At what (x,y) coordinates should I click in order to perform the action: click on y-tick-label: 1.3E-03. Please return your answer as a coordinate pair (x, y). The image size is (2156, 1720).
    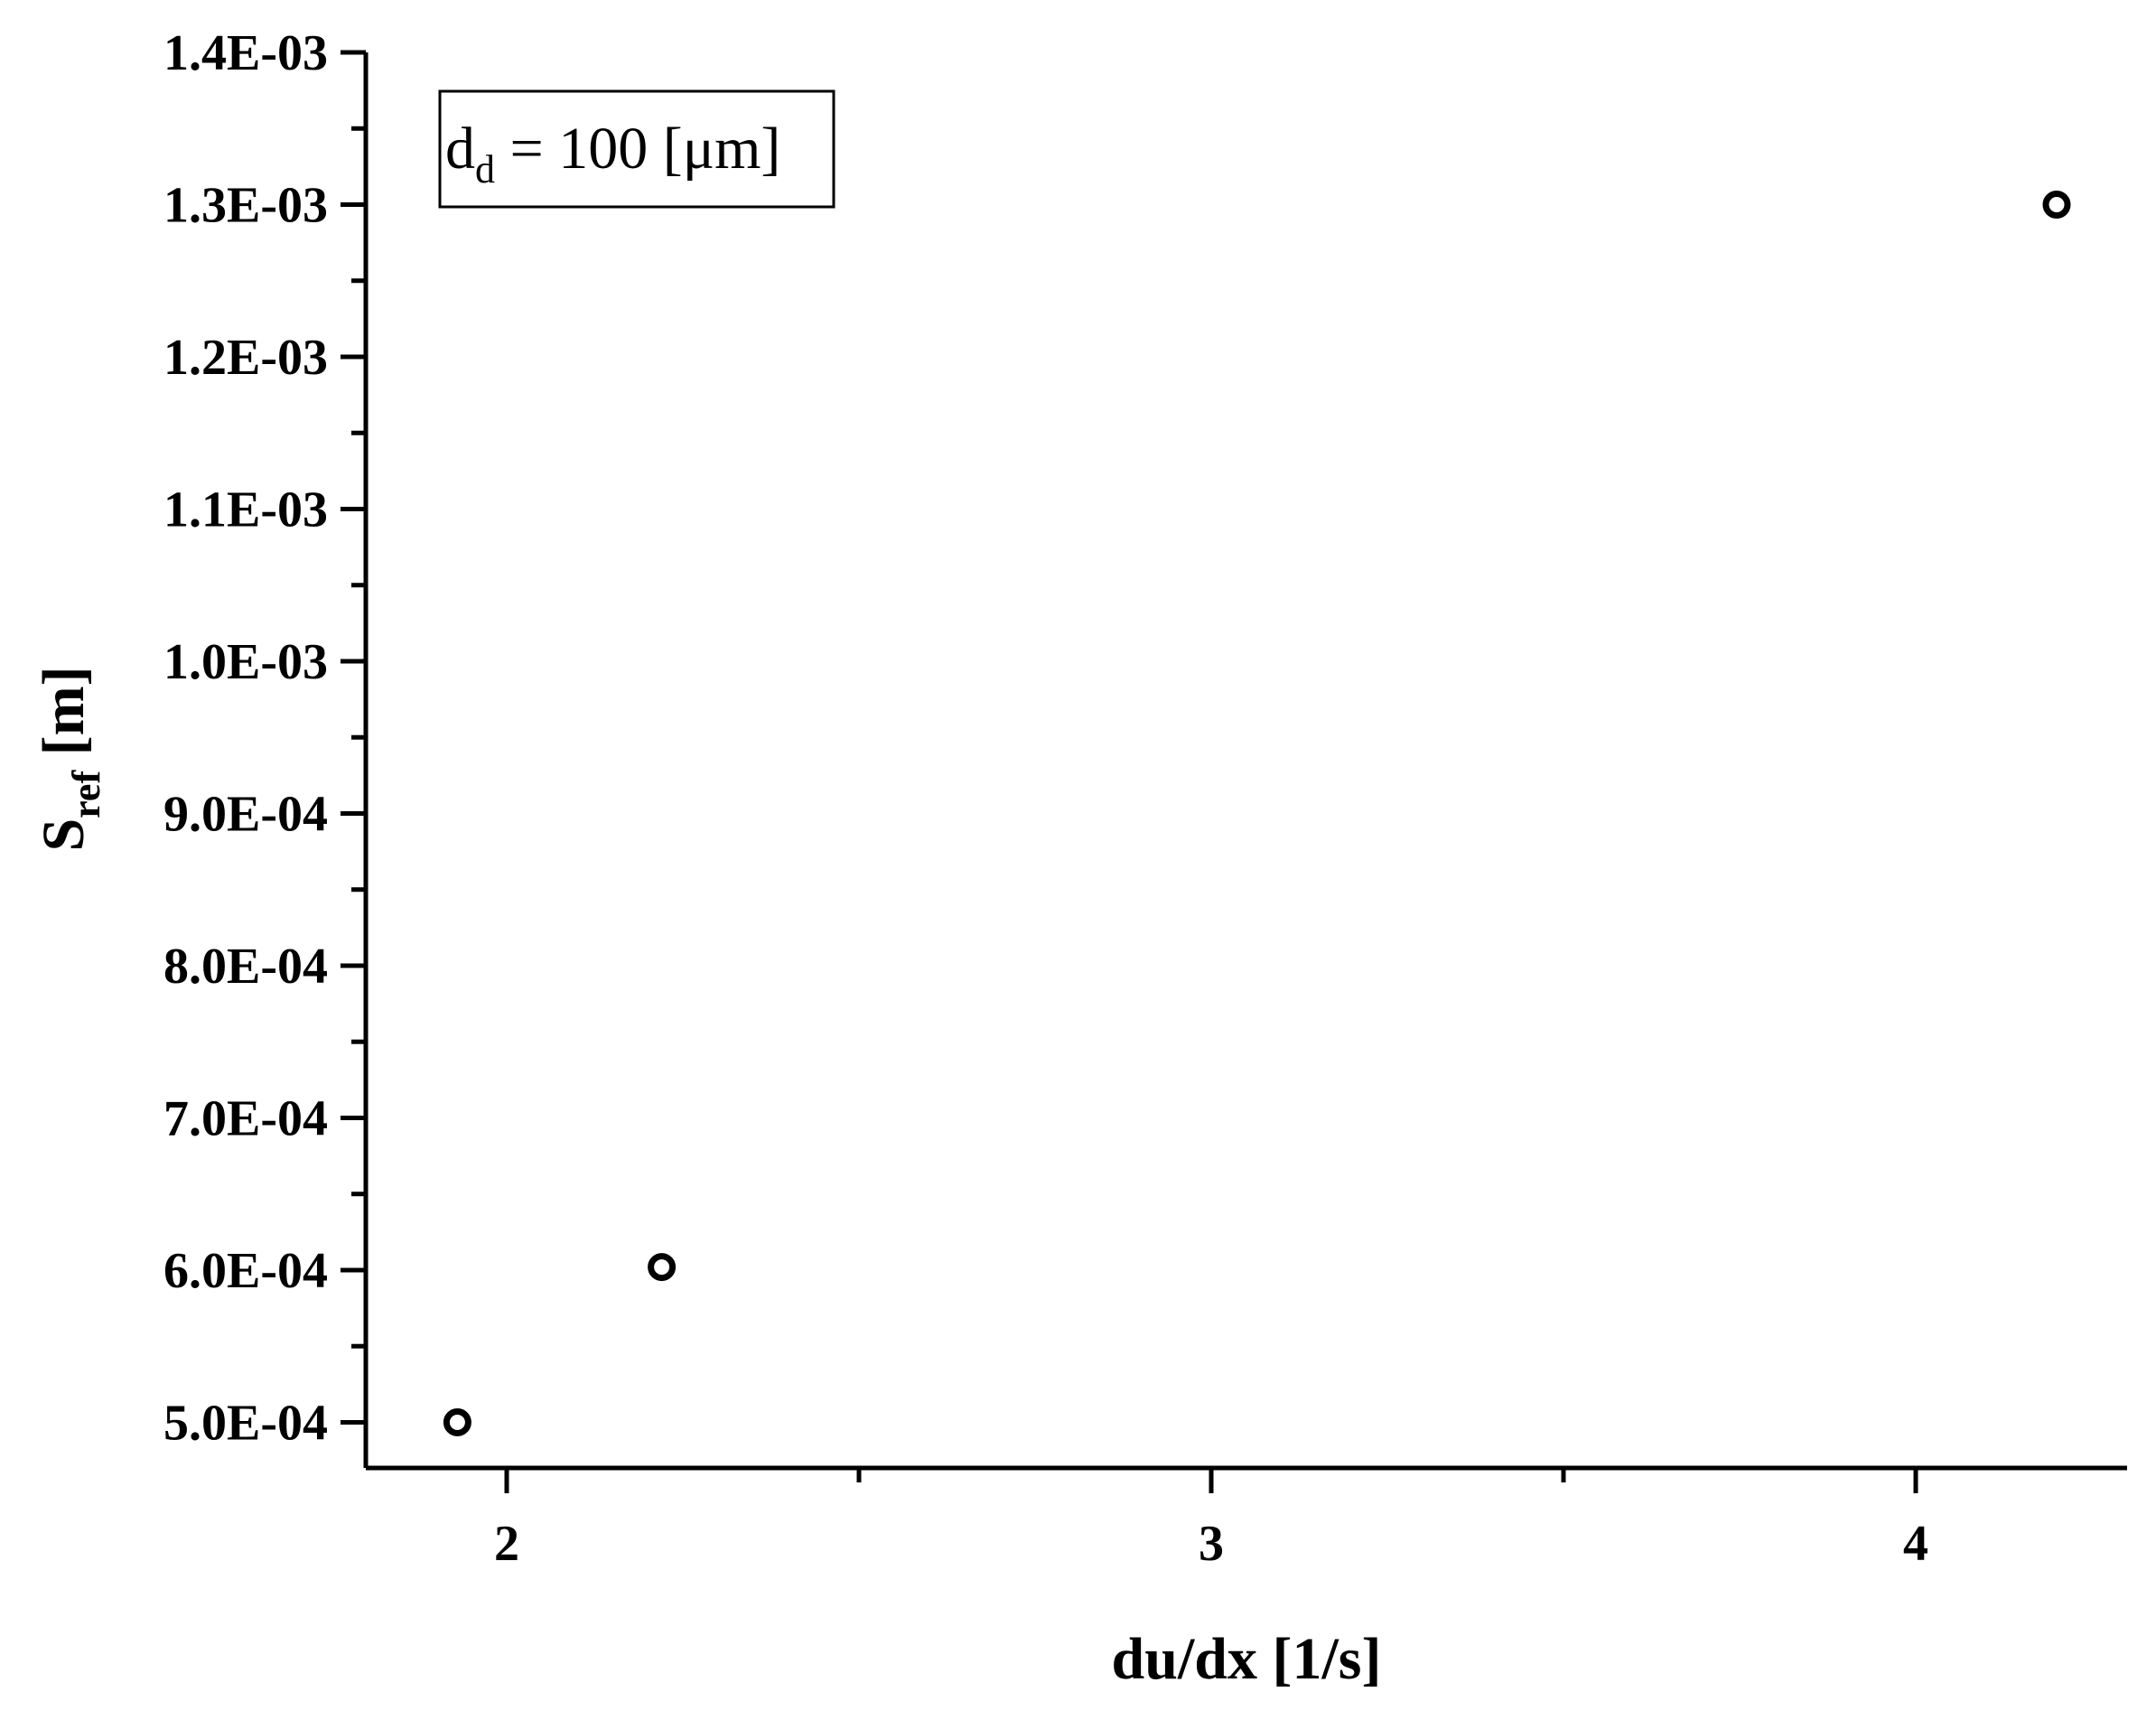
    Looking at the image, I should click on (245, 205).